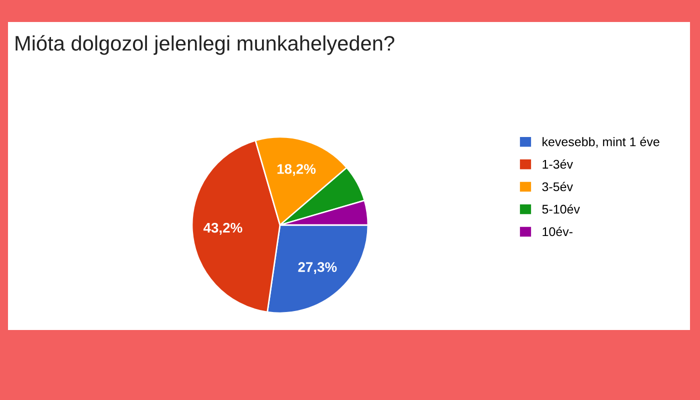  What do you see at coordinates (296, 170) in the screenshot?
I see `data-label: 18,2%` at bounding box center [296, 170].